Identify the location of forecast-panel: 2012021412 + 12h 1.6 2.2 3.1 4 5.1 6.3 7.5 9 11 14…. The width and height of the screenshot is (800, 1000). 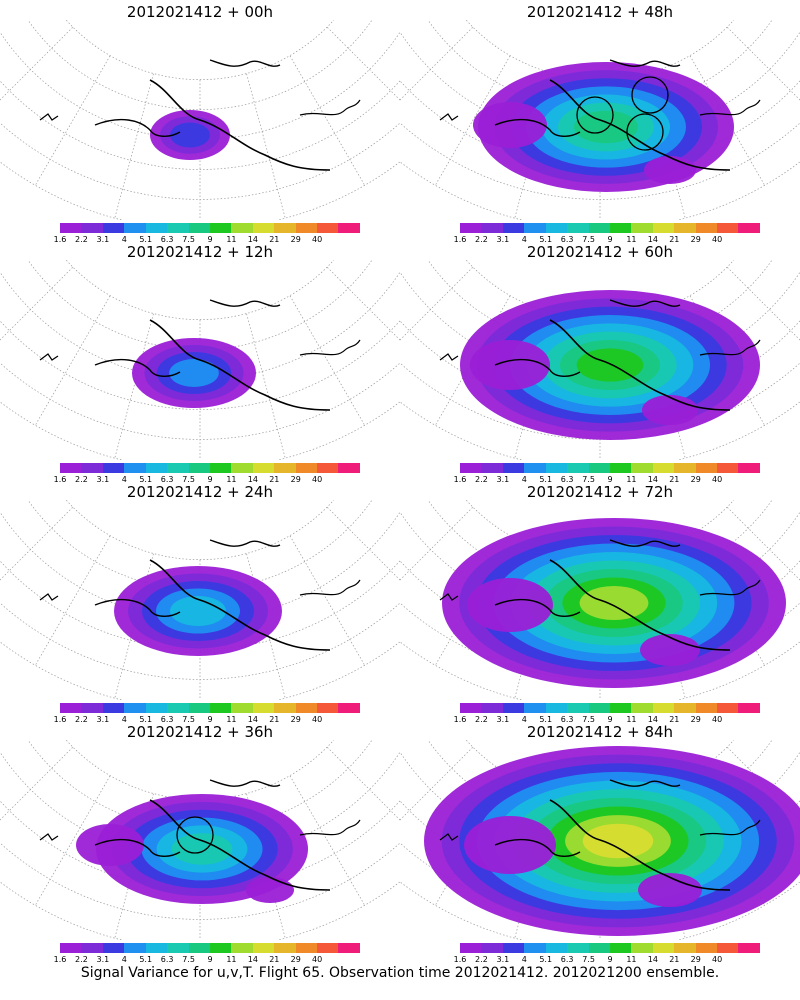
(200, 362).